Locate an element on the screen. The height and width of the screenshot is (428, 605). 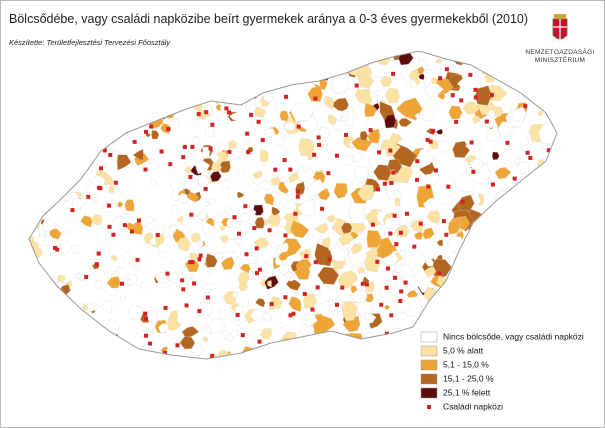
legend-swatch is located at coordinates (429, 407).